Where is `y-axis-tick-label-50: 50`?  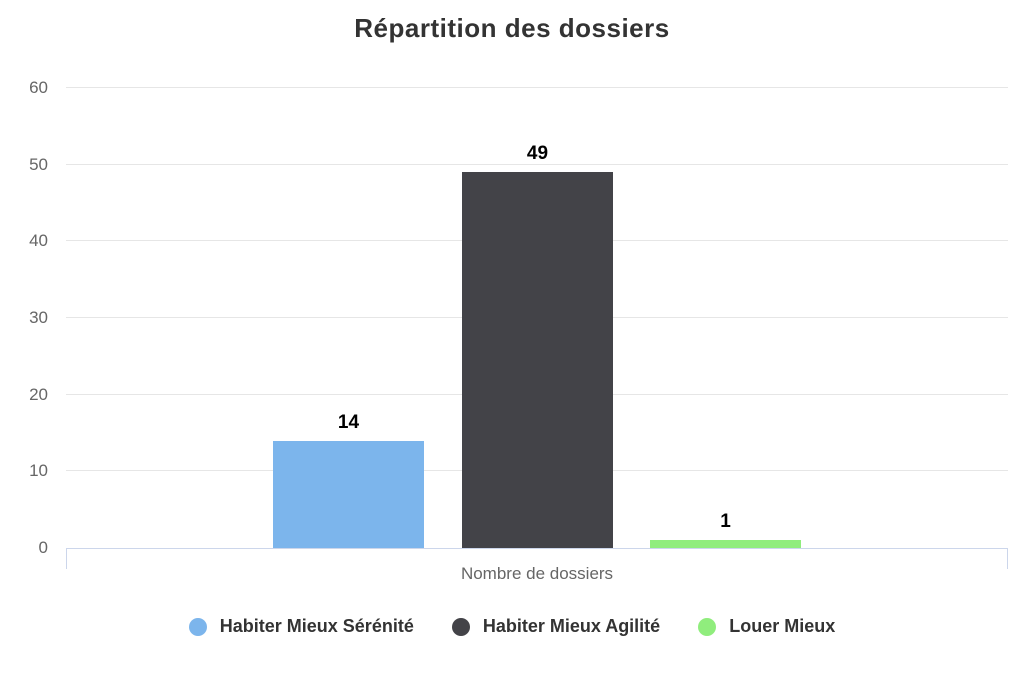 y-axis-tick-label-50: 50 is located at coordinates (38, 164).